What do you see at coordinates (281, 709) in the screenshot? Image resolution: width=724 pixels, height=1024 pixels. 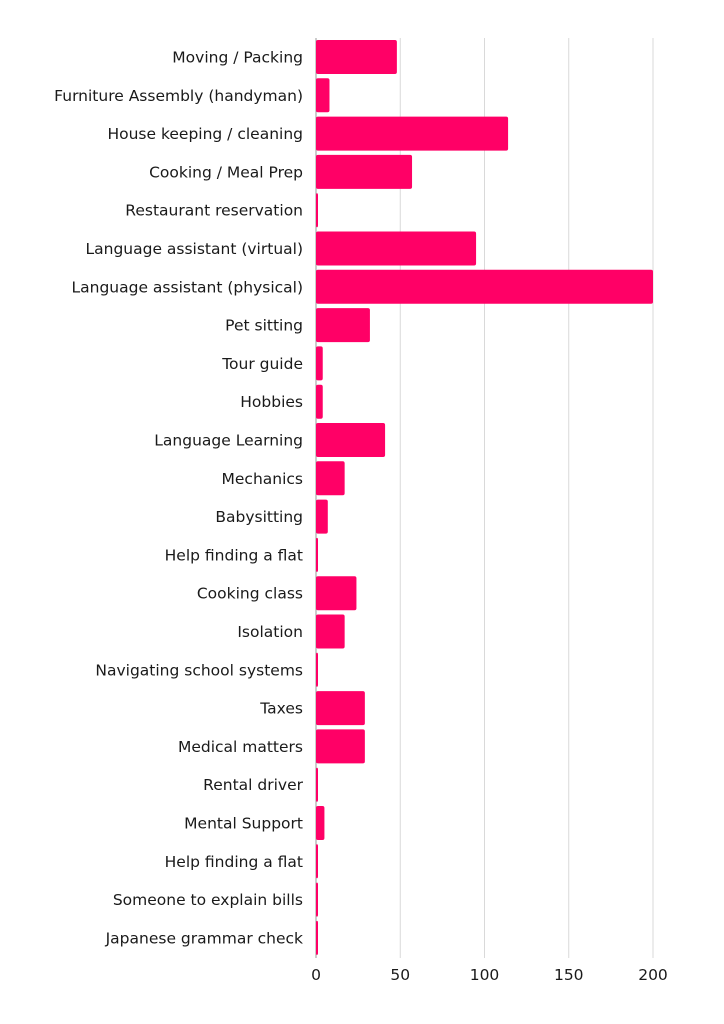 I see `category-label: Taxes` at bounding box center [281, 709].